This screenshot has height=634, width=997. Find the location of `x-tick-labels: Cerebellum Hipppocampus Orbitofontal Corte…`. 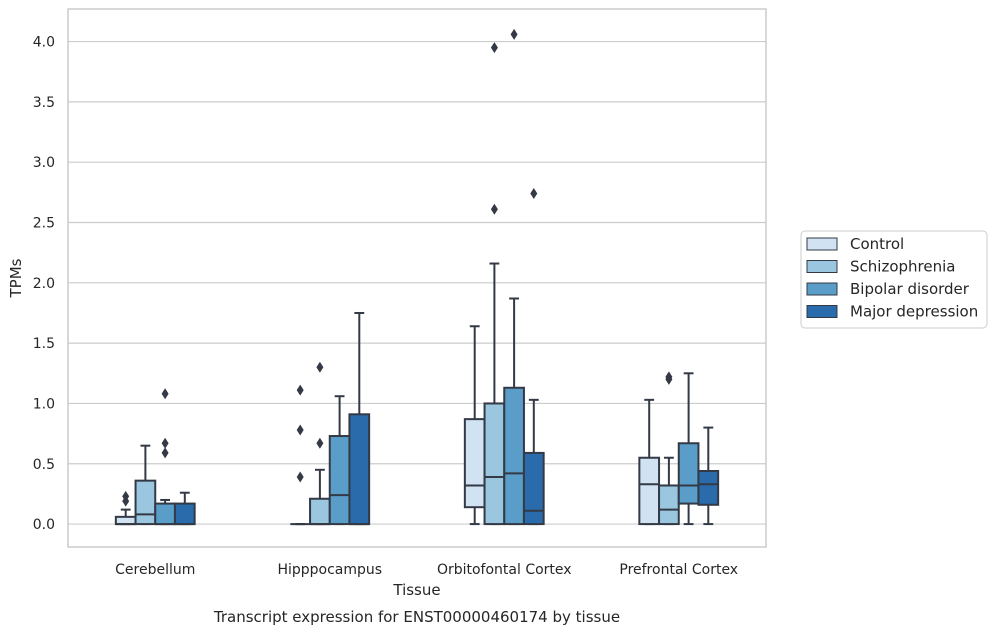

x-tick-labels: Cerebellum Hipppocampus Orbitofontal Corte… is located at coordinates (426, 570).